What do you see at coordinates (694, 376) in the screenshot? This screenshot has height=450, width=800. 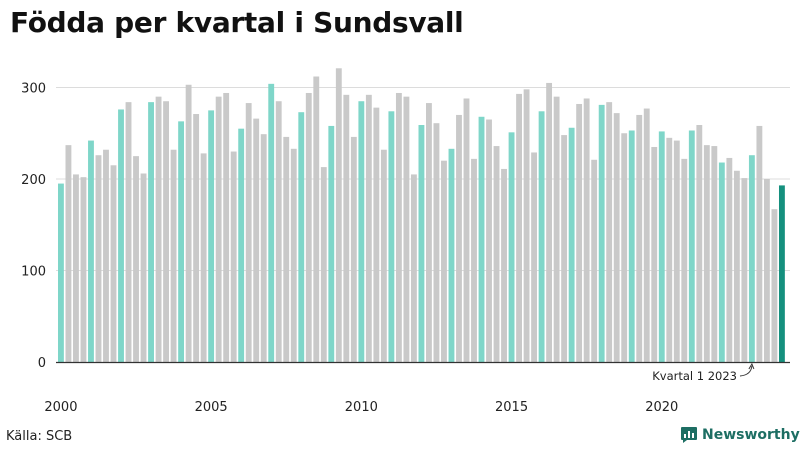 I see `annotation-label: Kvartal 1 2023` at bounding box center [694, 376].